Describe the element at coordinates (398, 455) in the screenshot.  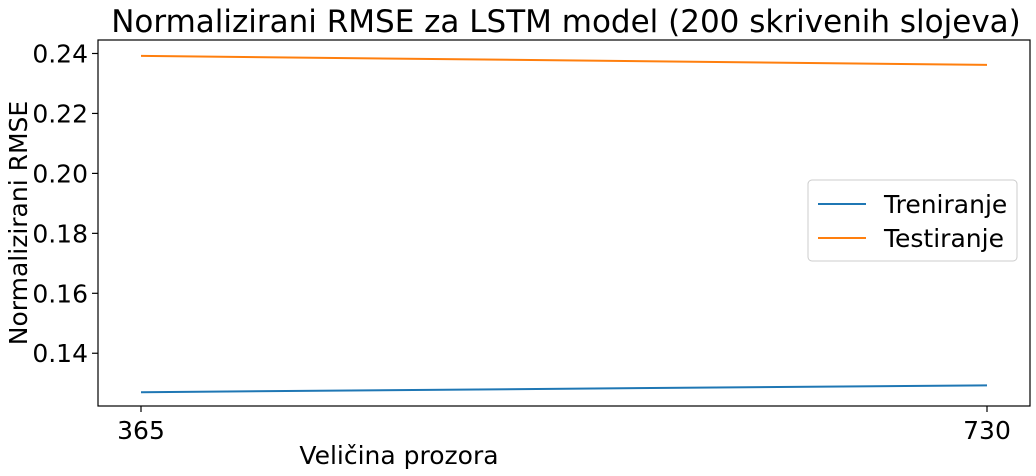
I see `x-axis-label: Veličina prozora` at that location.